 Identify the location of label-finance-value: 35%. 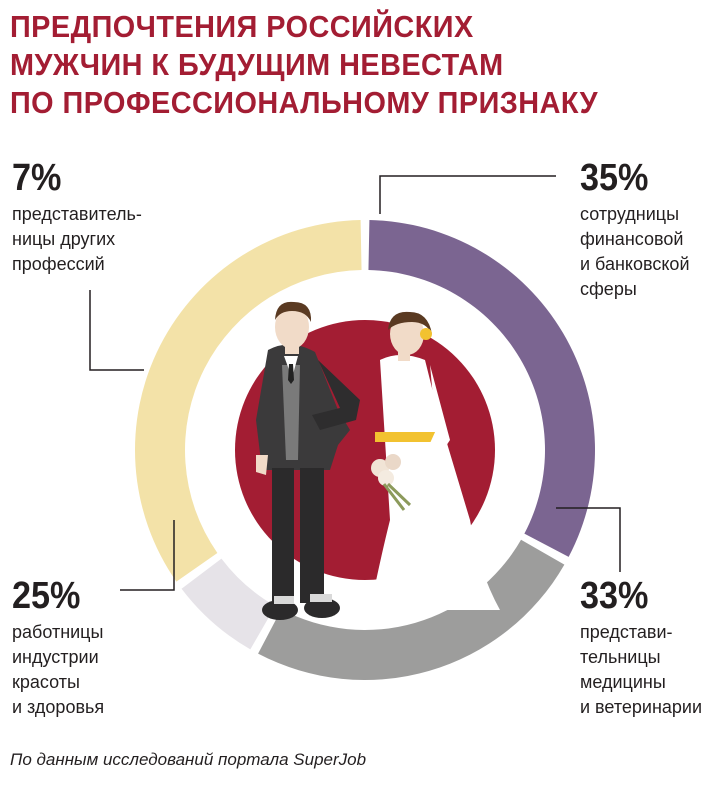
(614, 178).